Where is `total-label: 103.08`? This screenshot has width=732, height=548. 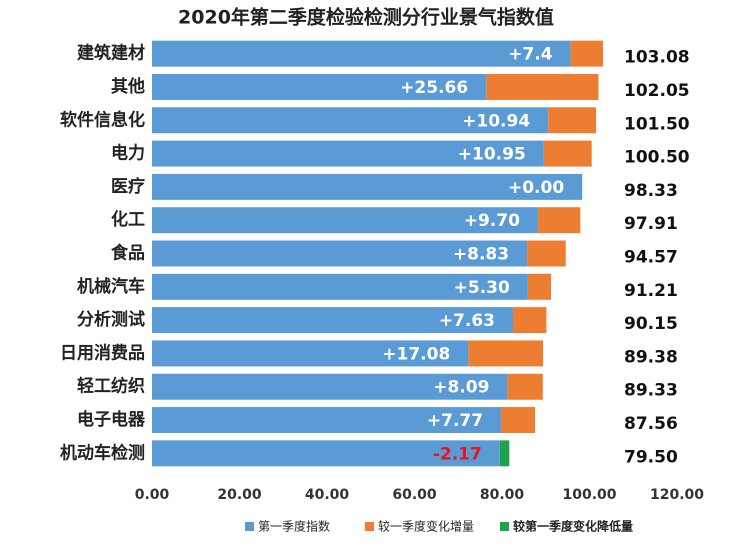 total-label: 103.08 is located at coordinates (657, 58).